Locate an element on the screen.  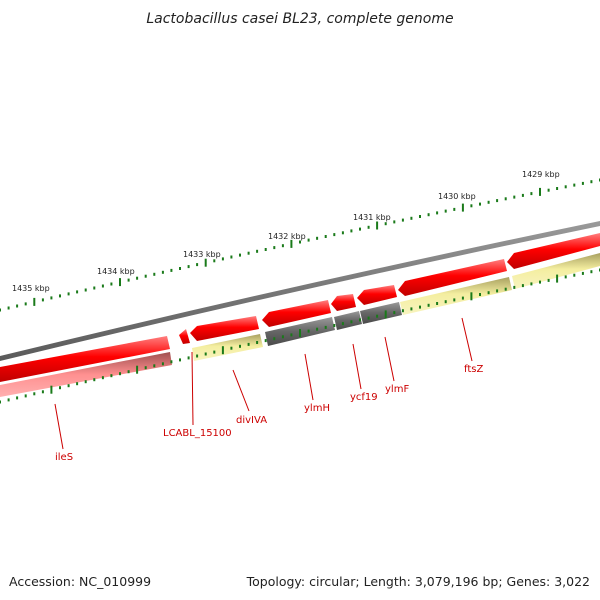
gene-next-forward is located at coordinates (553, 251).